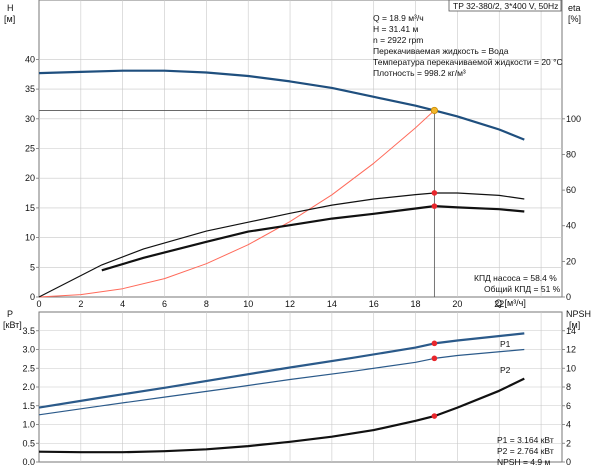 The image size is (600, 474). I want to click on y2-tick-label: 12, so click(571, 350).